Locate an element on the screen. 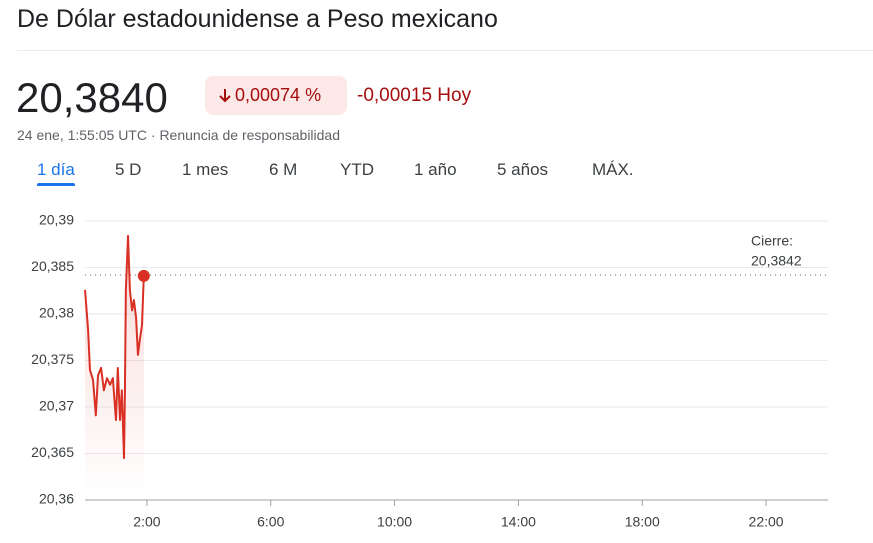 The height and width of the screenshot is (543, 873). timestamp: 24 ene, 1:55:05 UTC is located at coordinates (82, 135).